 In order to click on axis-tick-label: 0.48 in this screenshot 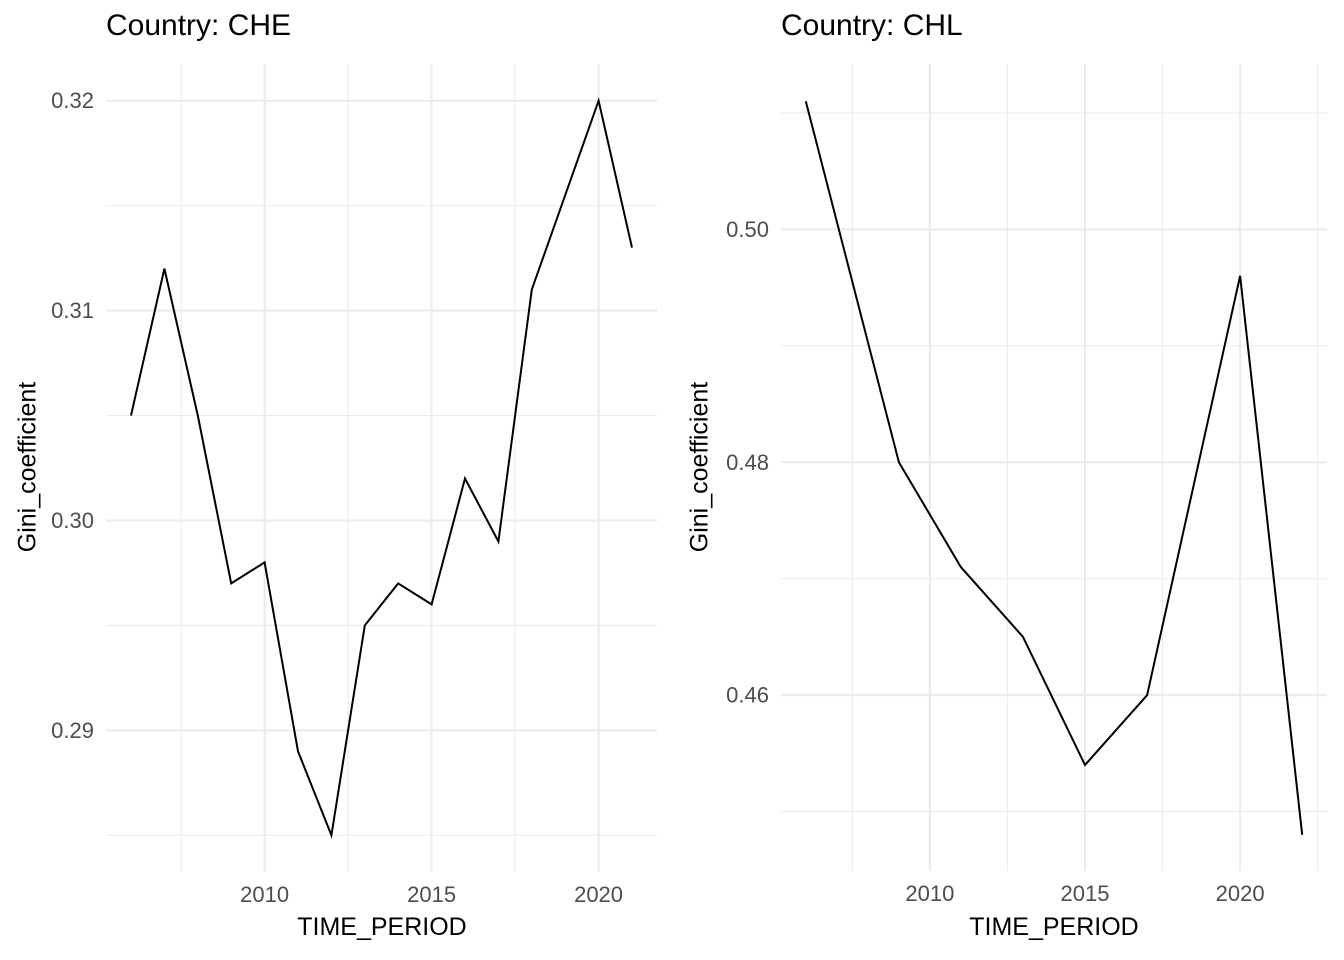, I will do `click(747, 462)`.